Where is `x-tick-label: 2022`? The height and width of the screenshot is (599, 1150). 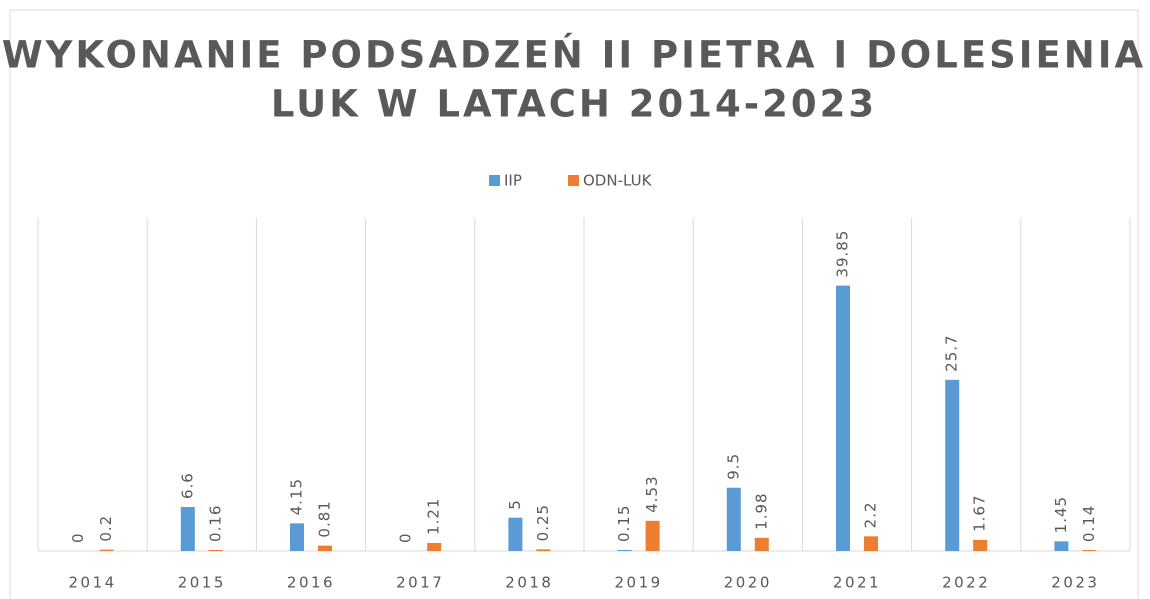
x-tick-label: 2022 is located at coordinates (966, 583).